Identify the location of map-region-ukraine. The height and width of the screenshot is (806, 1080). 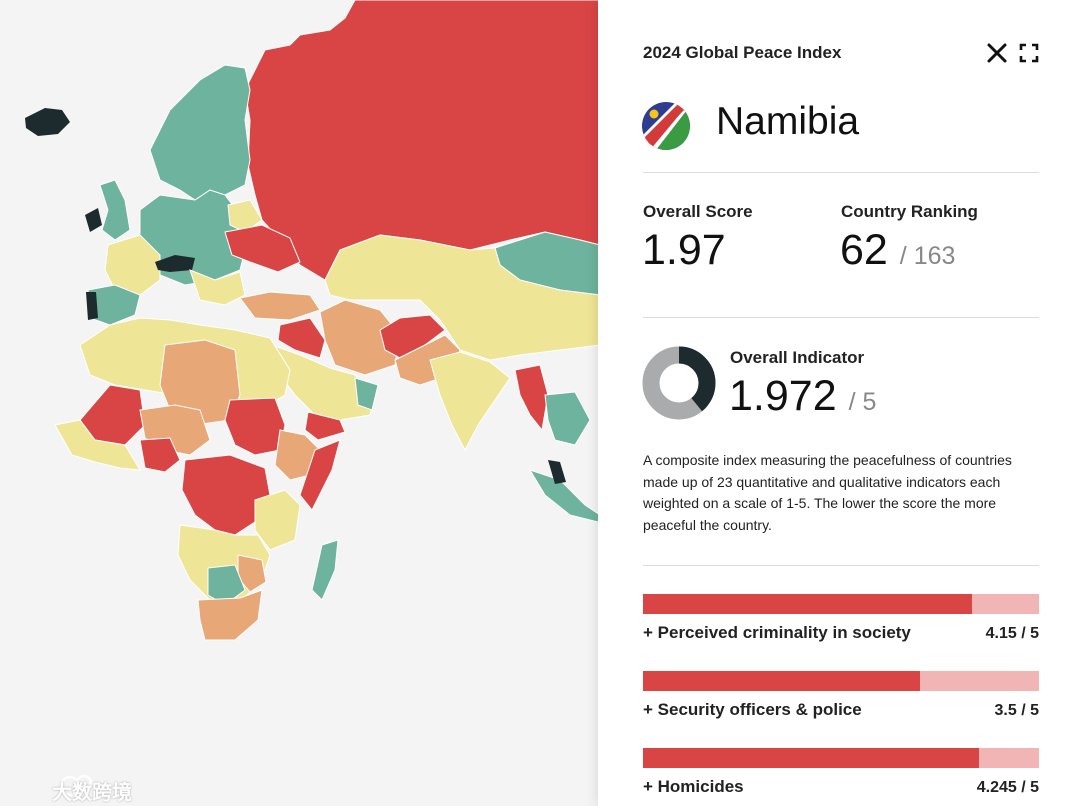
(262, 248).